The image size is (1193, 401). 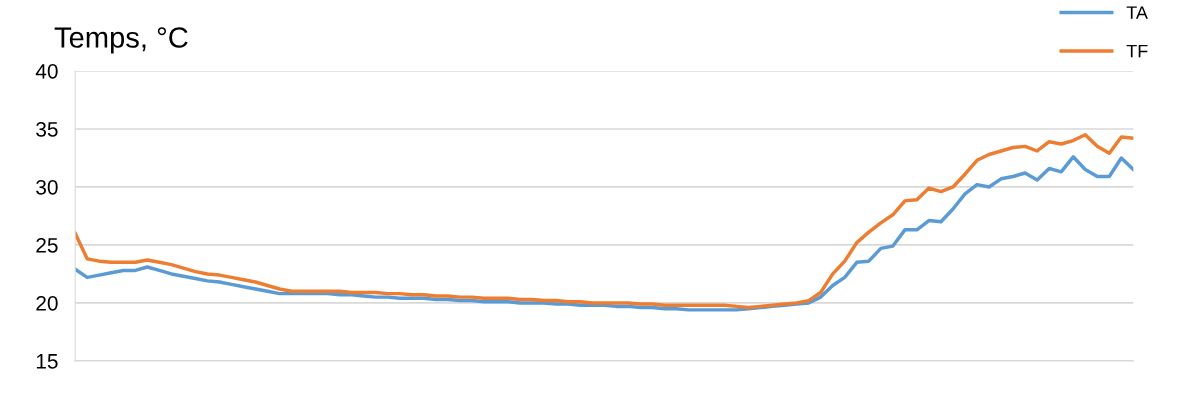 What do you see at coordinates (47, 303) in the screenshot?
I see `y-tick-label: 20` at bounding box center [47, 303].